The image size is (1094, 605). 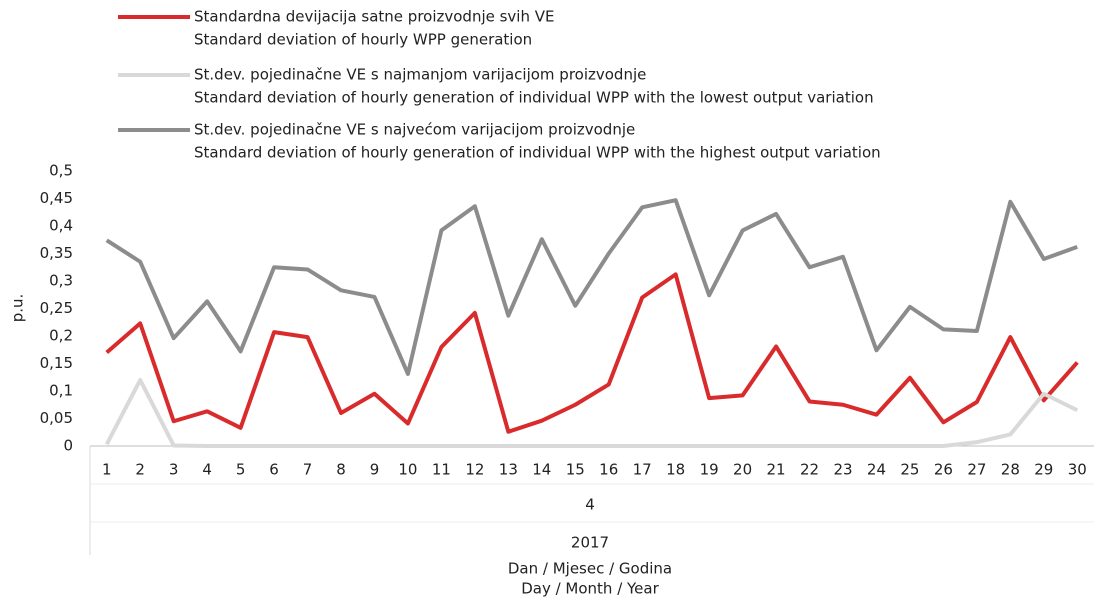 What do you see at coordinates (407, 470) in the screenshot?
I see `x-tick-label: 10` at bounding box center [407, 470].